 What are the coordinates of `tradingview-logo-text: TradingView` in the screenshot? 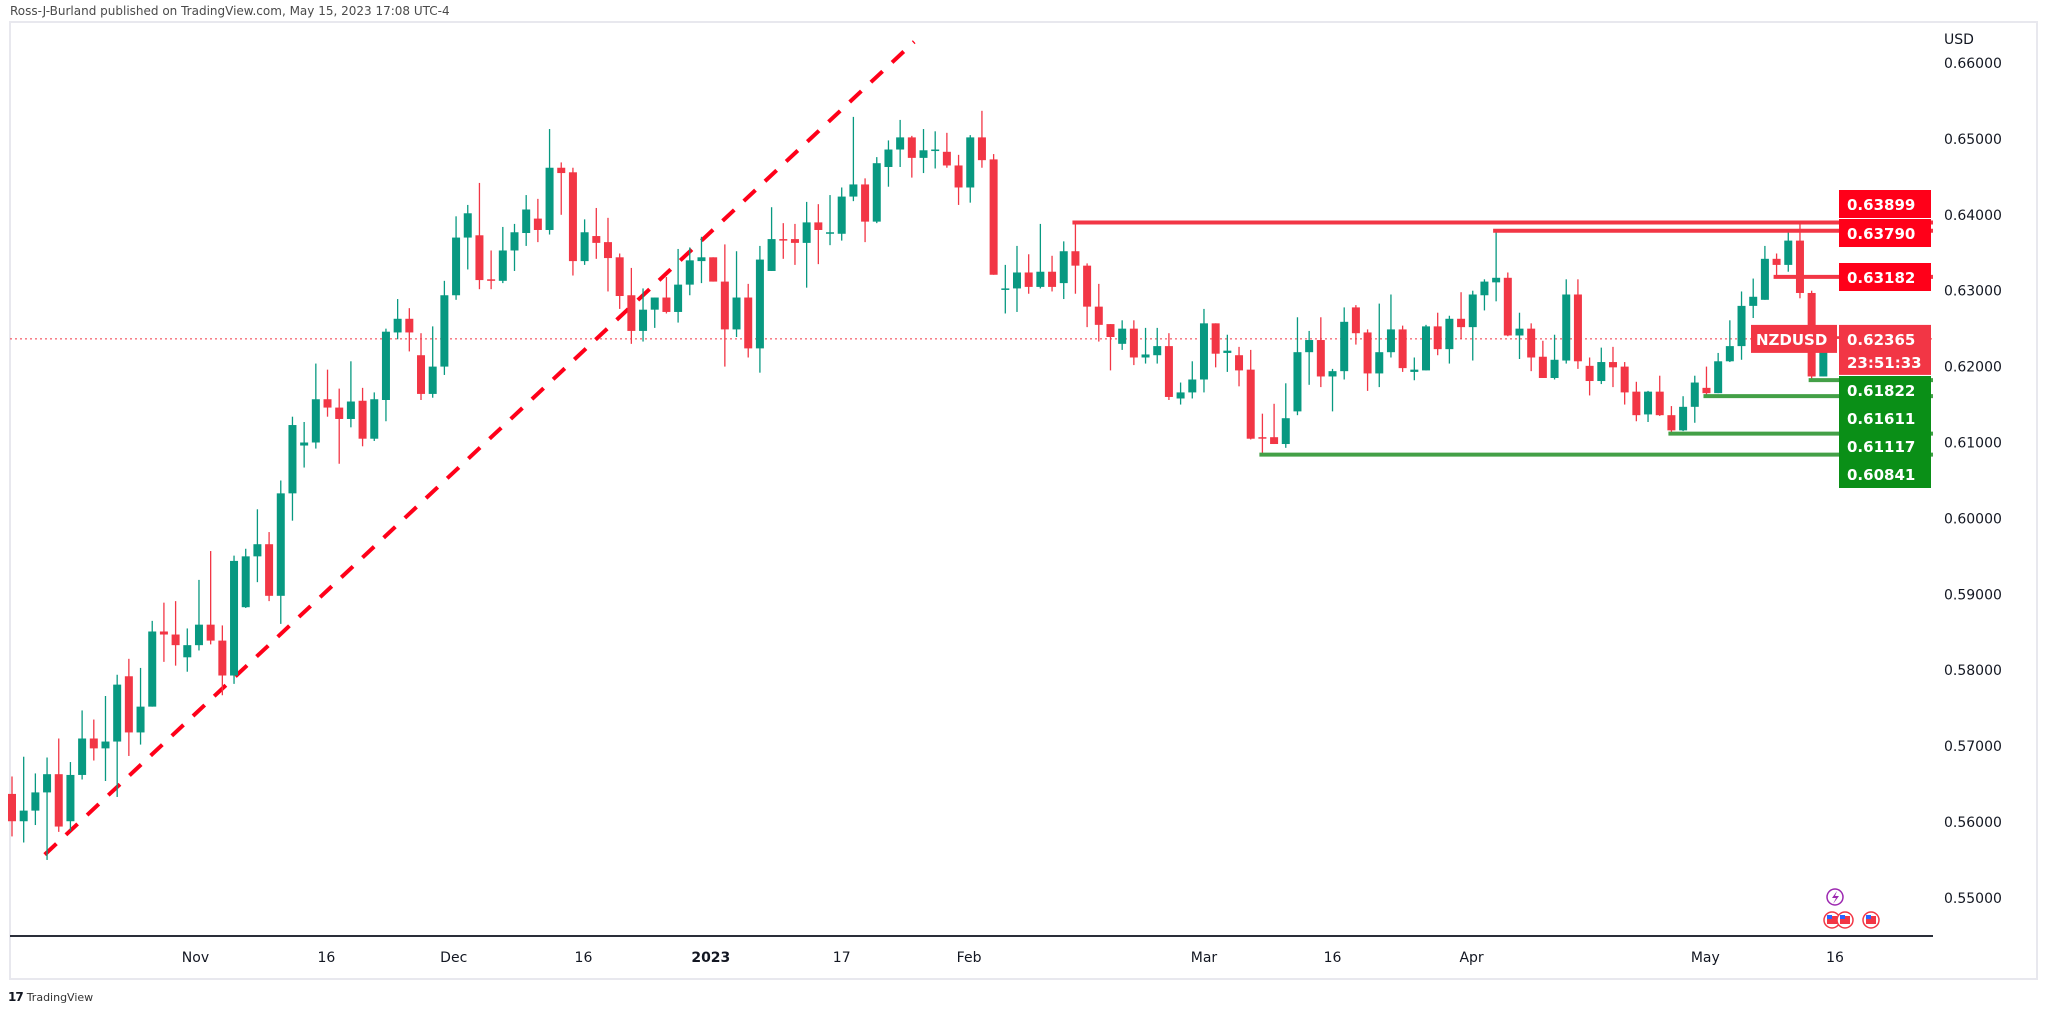 It's located at (60, 997).